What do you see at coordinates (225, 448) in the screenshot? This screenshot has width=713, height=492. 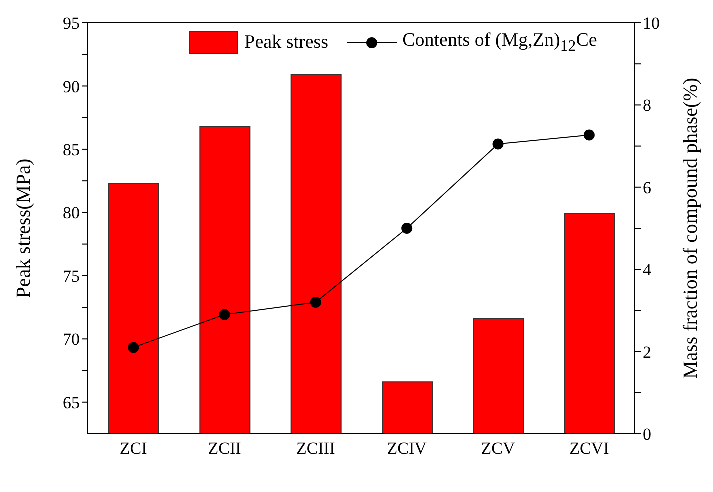 I see `x-tick-label: ZCII` at bounding box center [225, 448].